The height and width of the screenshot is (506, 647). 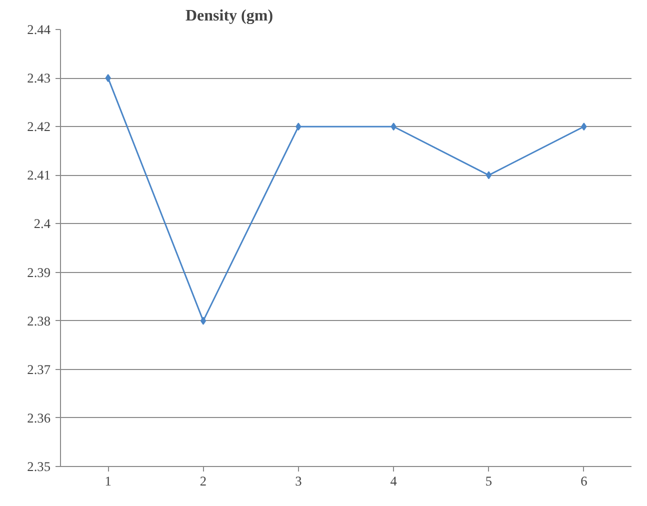 What do you see at coordinates (108, 481) in the screenshot?
I see `x-tick-label: 1` at bounding box center [108, 481].